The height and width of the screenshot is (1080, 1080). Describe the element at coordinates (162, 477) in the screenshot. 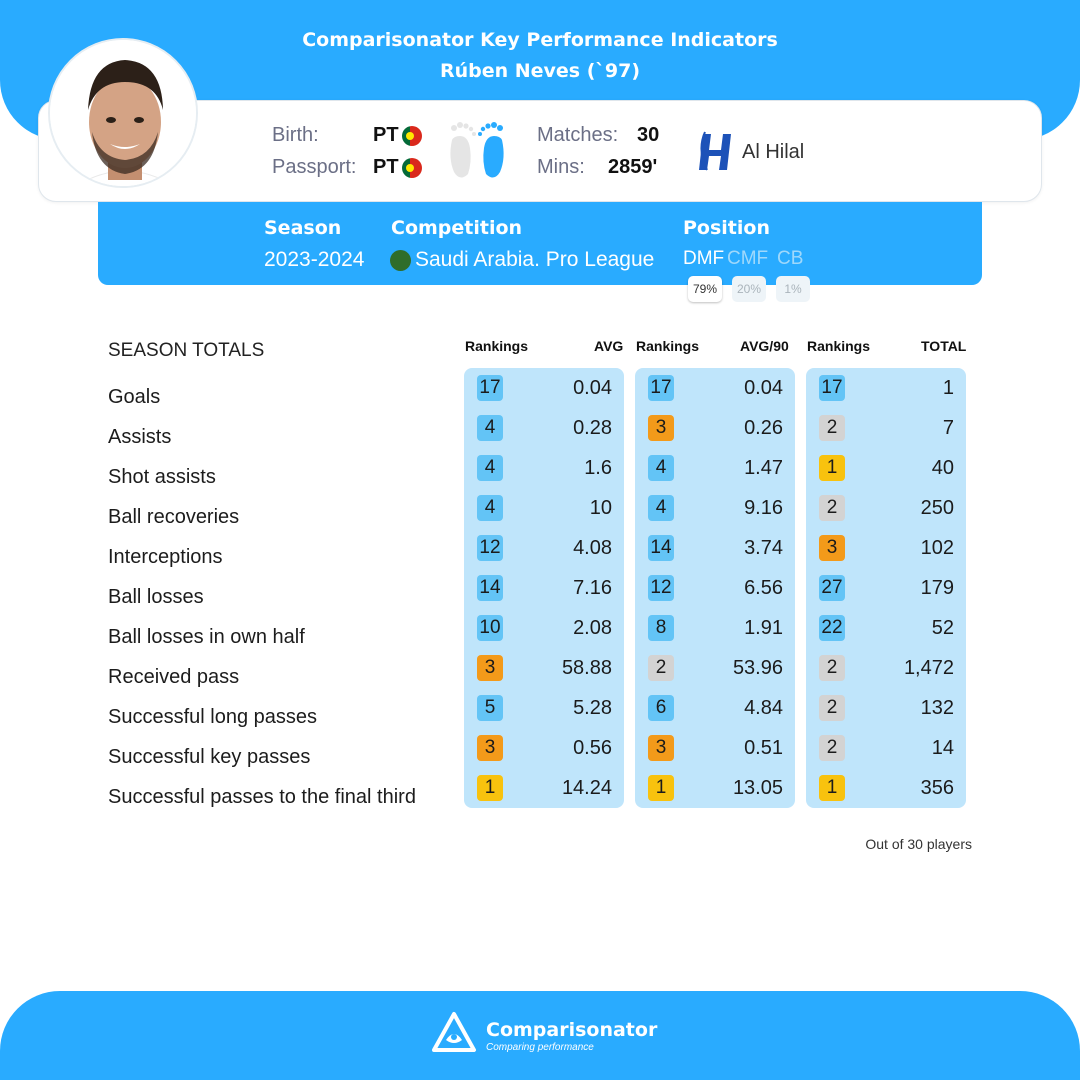

I see `row-label: Shot assists` at that location.